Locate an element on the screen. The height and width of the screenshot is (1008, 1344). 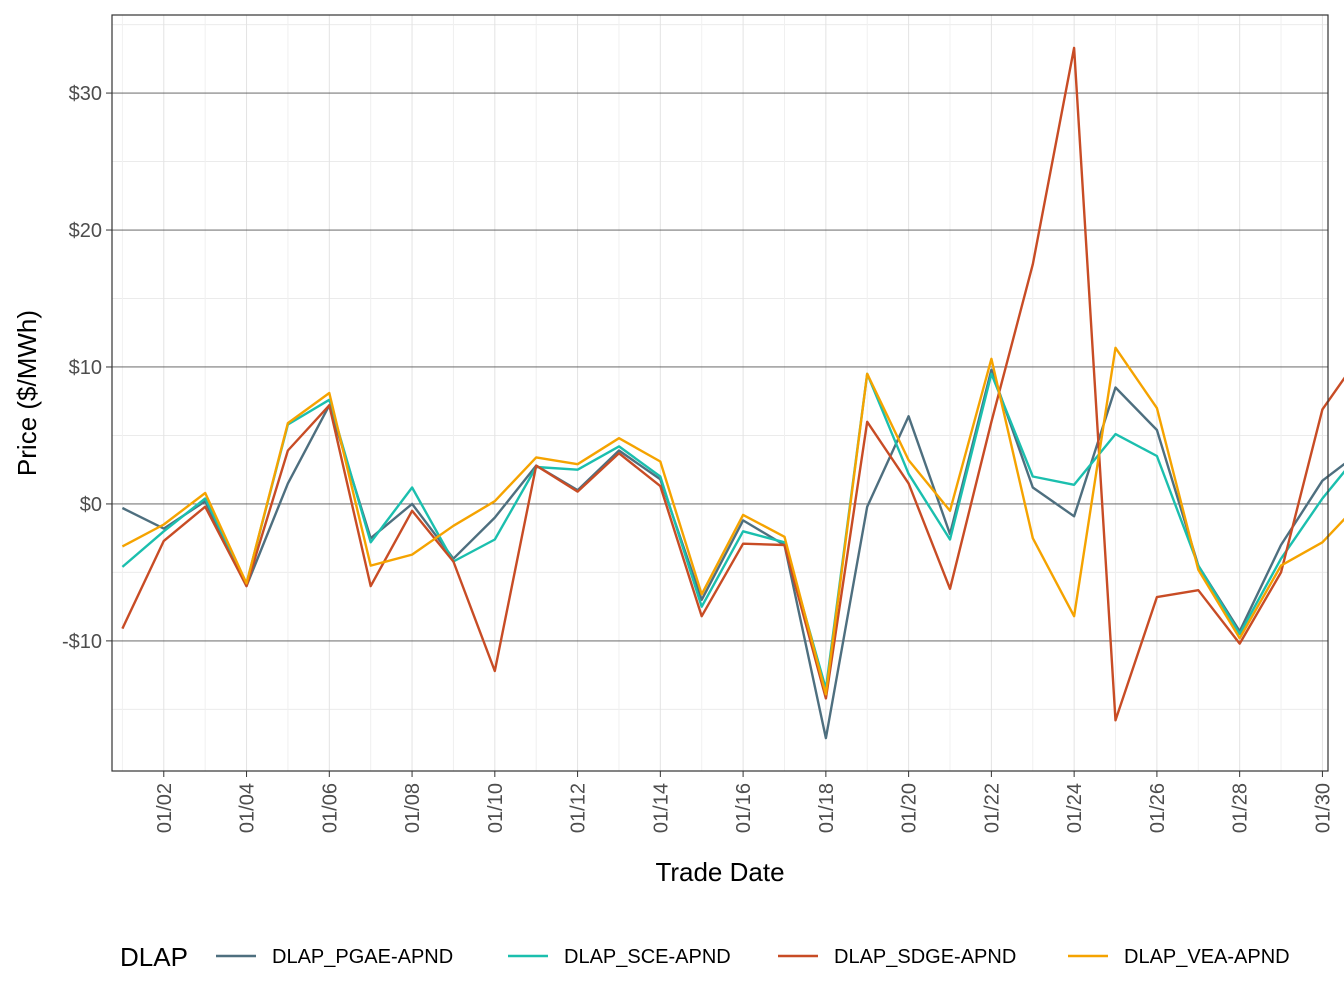
y-tick-label: $0 is located at coordinates (91, 505).